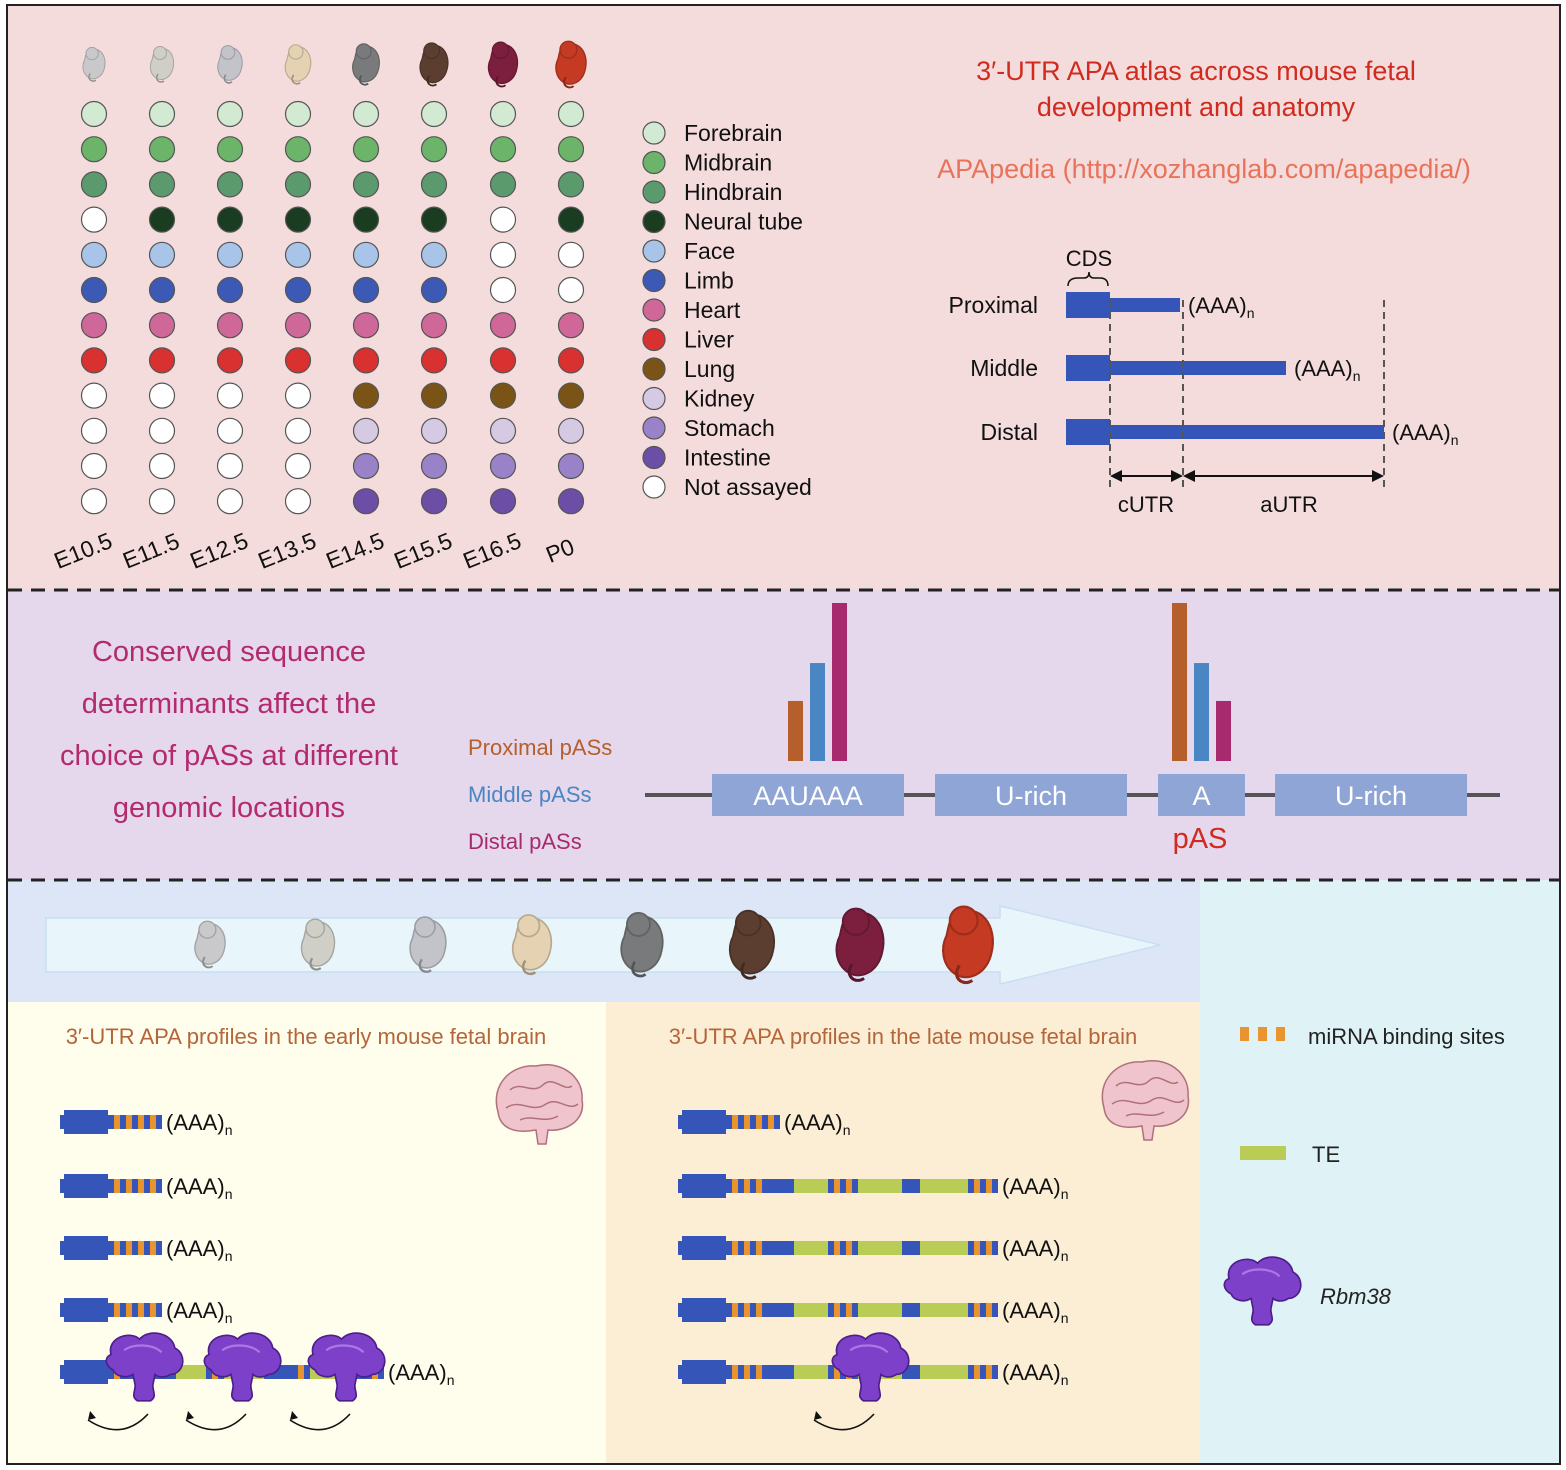 Image resolution: width=1566 pixels, height=1470 pixels. What do you see at coordinates (808, 796) in the screenshot?
I see `motif-label: AAUAAA` at bounding box center [808, 796].